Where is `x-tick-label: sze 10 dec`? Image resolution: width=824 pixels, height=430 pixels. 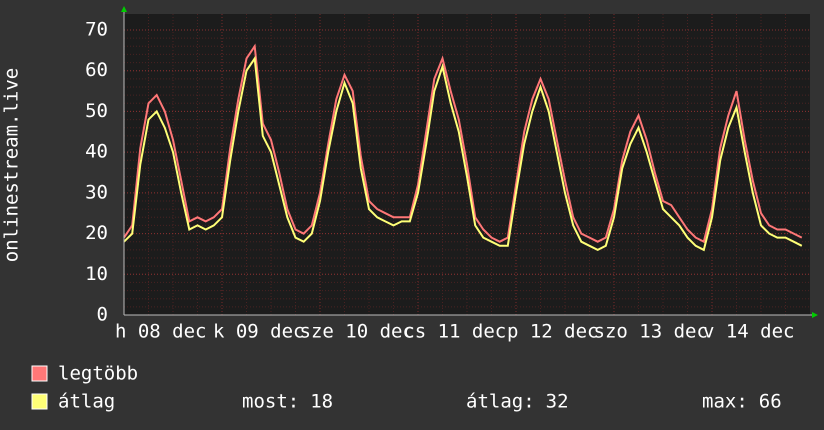
x-tick-label: sze 10 dec is located at coordinates (357, 332).